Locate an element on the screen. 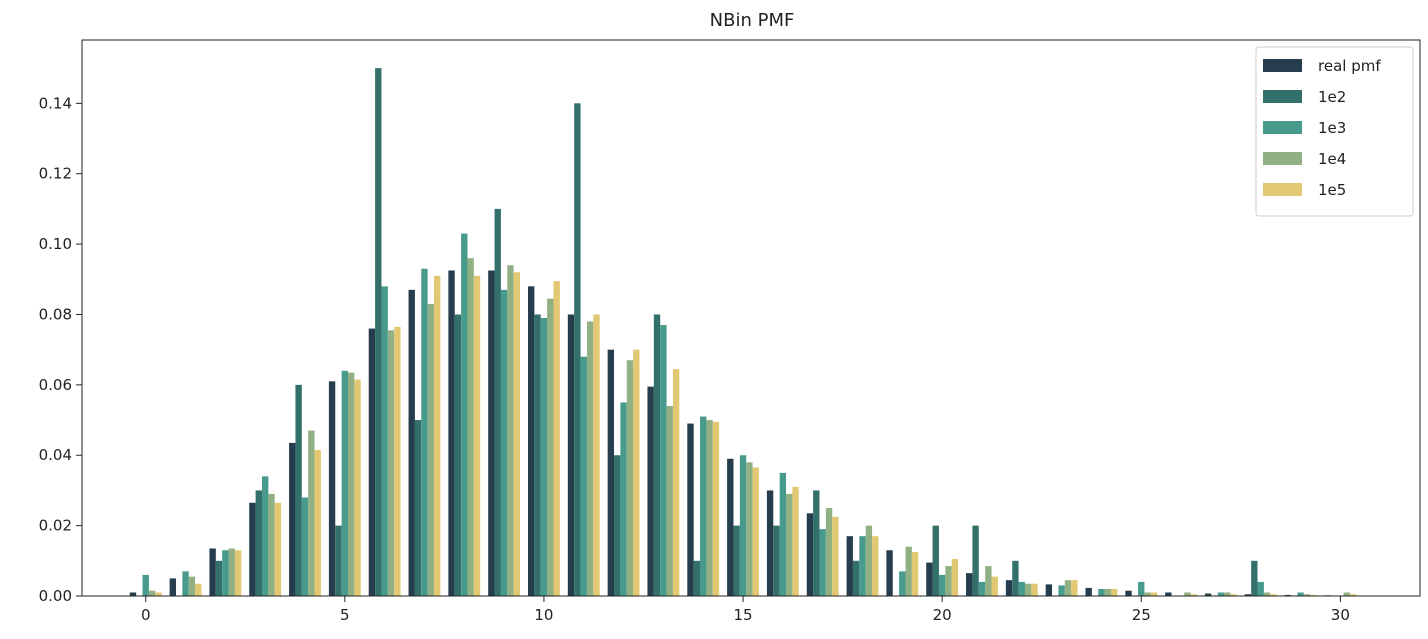 The image size is (1428, 639). x-axis: 0 5 10 15 20 25 30 is located at coordinates (745, 610).